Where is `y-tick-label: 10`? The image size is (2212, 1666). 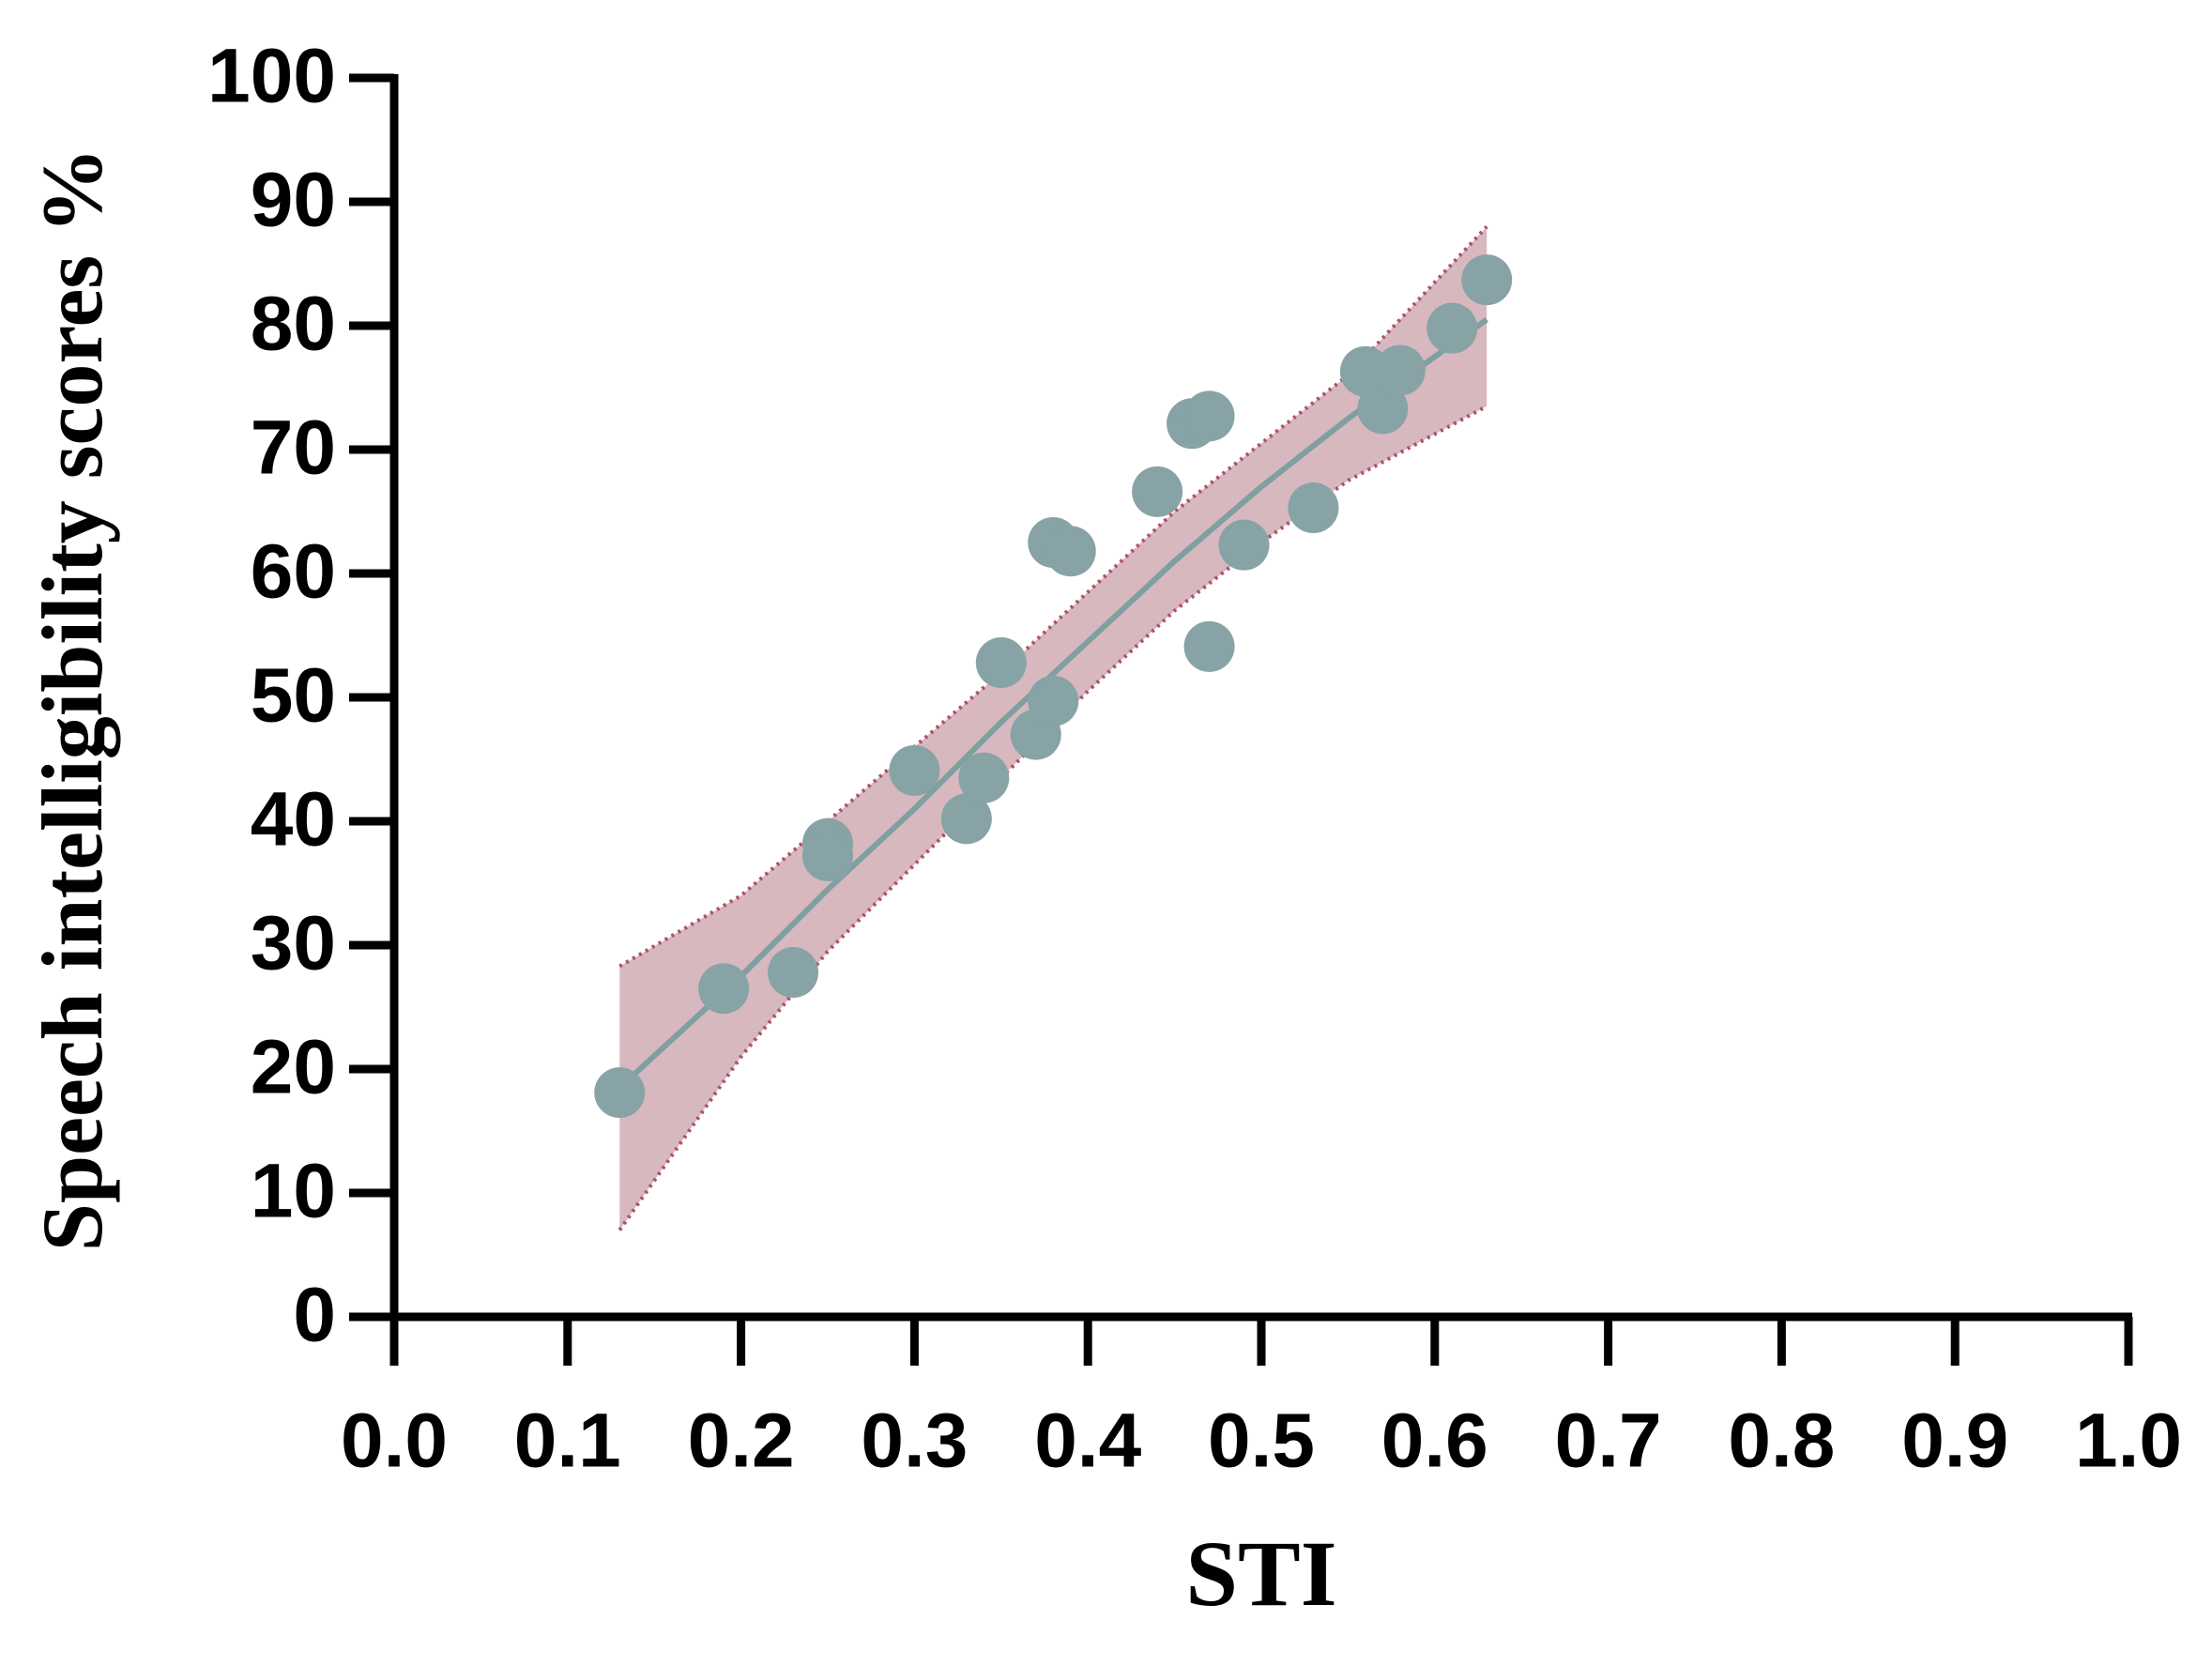
y-tick-label: 10 is located at coordinates (293, 1191).